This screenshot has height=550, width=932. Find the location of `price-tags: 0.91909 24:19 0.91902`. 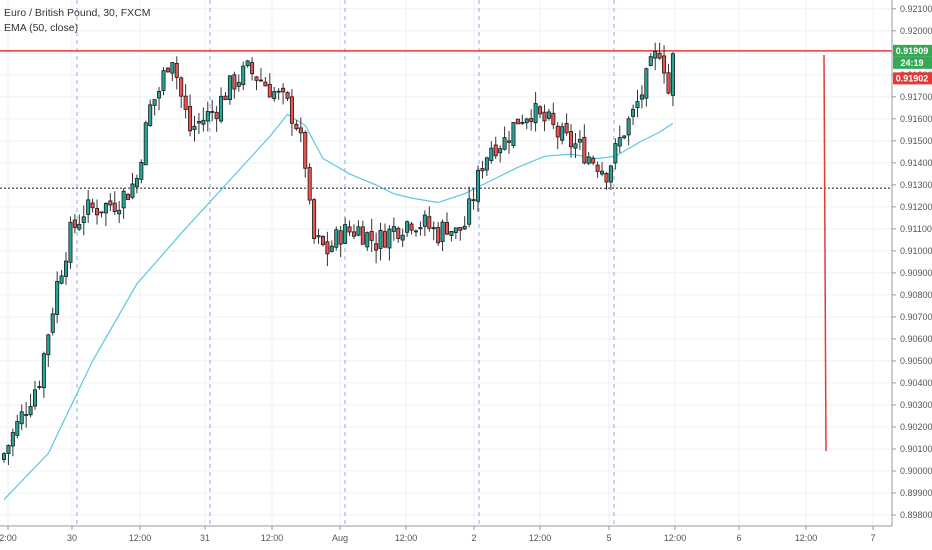

price-tags: 0.91909 24:19 0.91902 is located at coordinates (912, 64).